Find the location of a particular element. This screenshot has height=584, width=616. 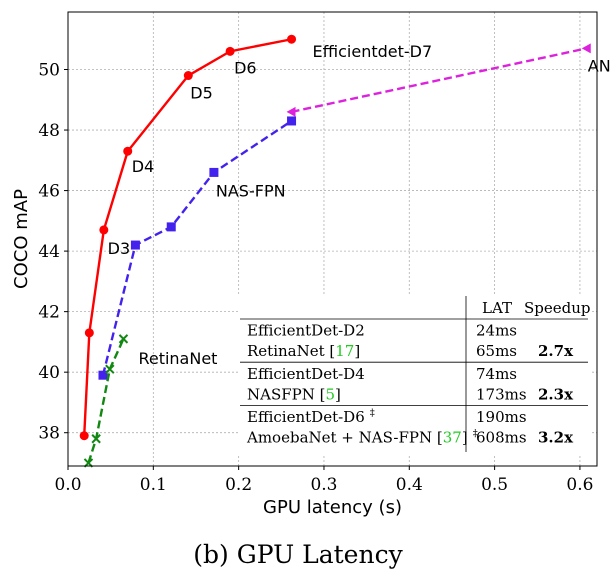

point-label: D5 is located at coordinates (201, 93).